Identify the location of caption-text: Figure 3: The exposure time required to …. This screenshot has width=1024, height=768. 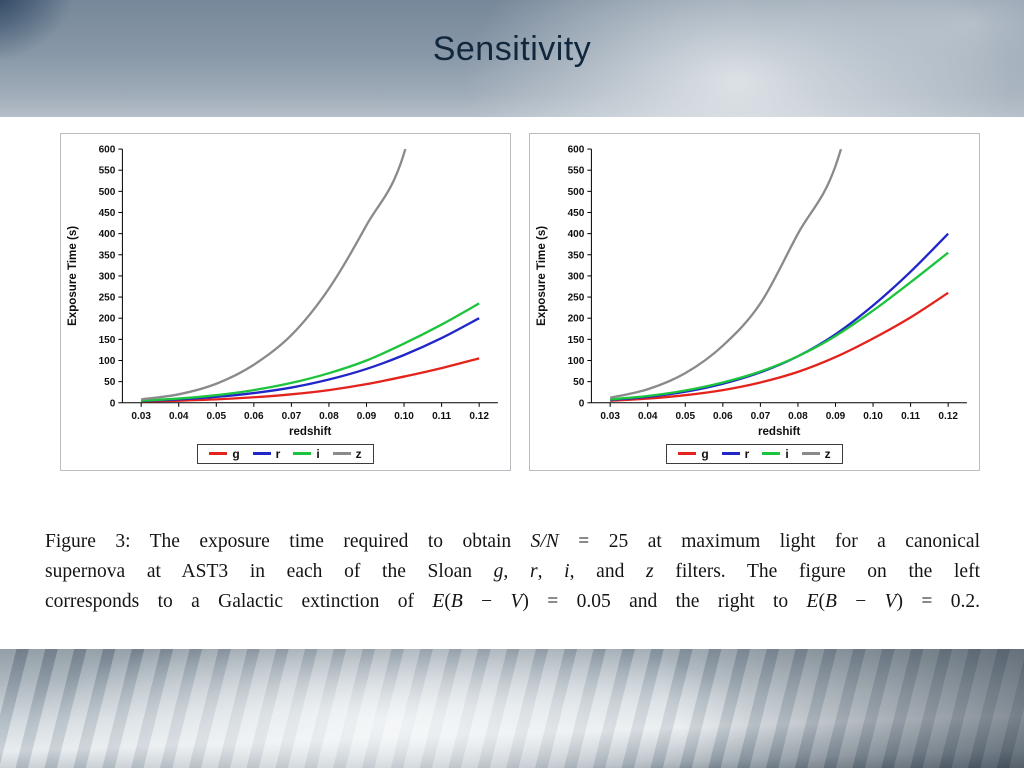
(288, 541).